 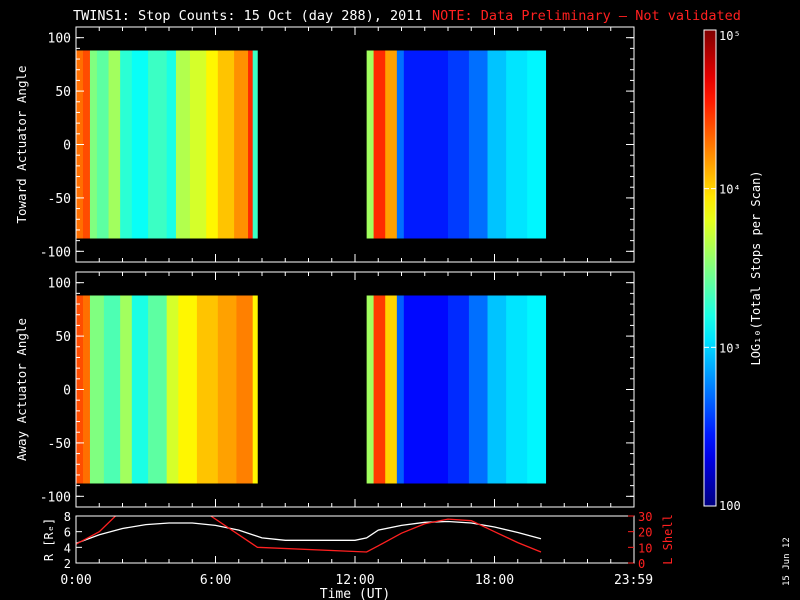 What do you see at coordinates (67, 533) in the screenshot?
I see `y-tick-label-left: 6` at bounding box center [67, 533].